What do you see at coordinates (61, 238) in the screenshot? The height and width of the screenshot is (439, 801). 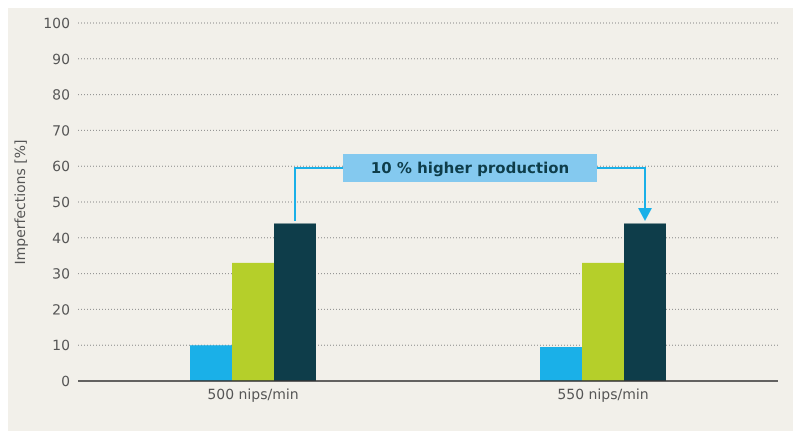 I see `y-tick-label: 40` at bounding box center [61, 238].